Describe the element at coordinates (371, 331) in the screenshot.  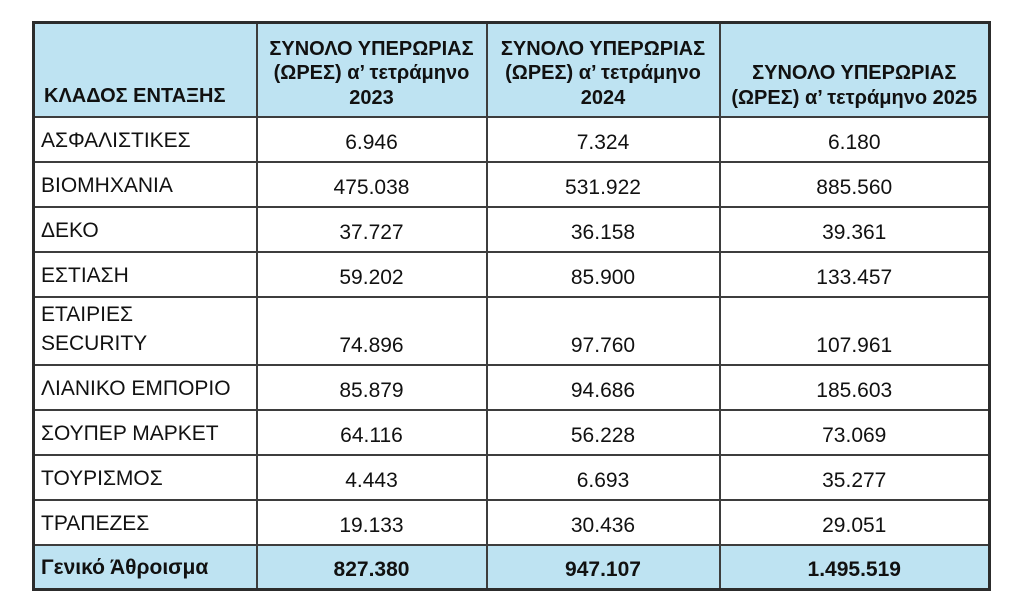
I see `cell-value: 74.896` at that location.